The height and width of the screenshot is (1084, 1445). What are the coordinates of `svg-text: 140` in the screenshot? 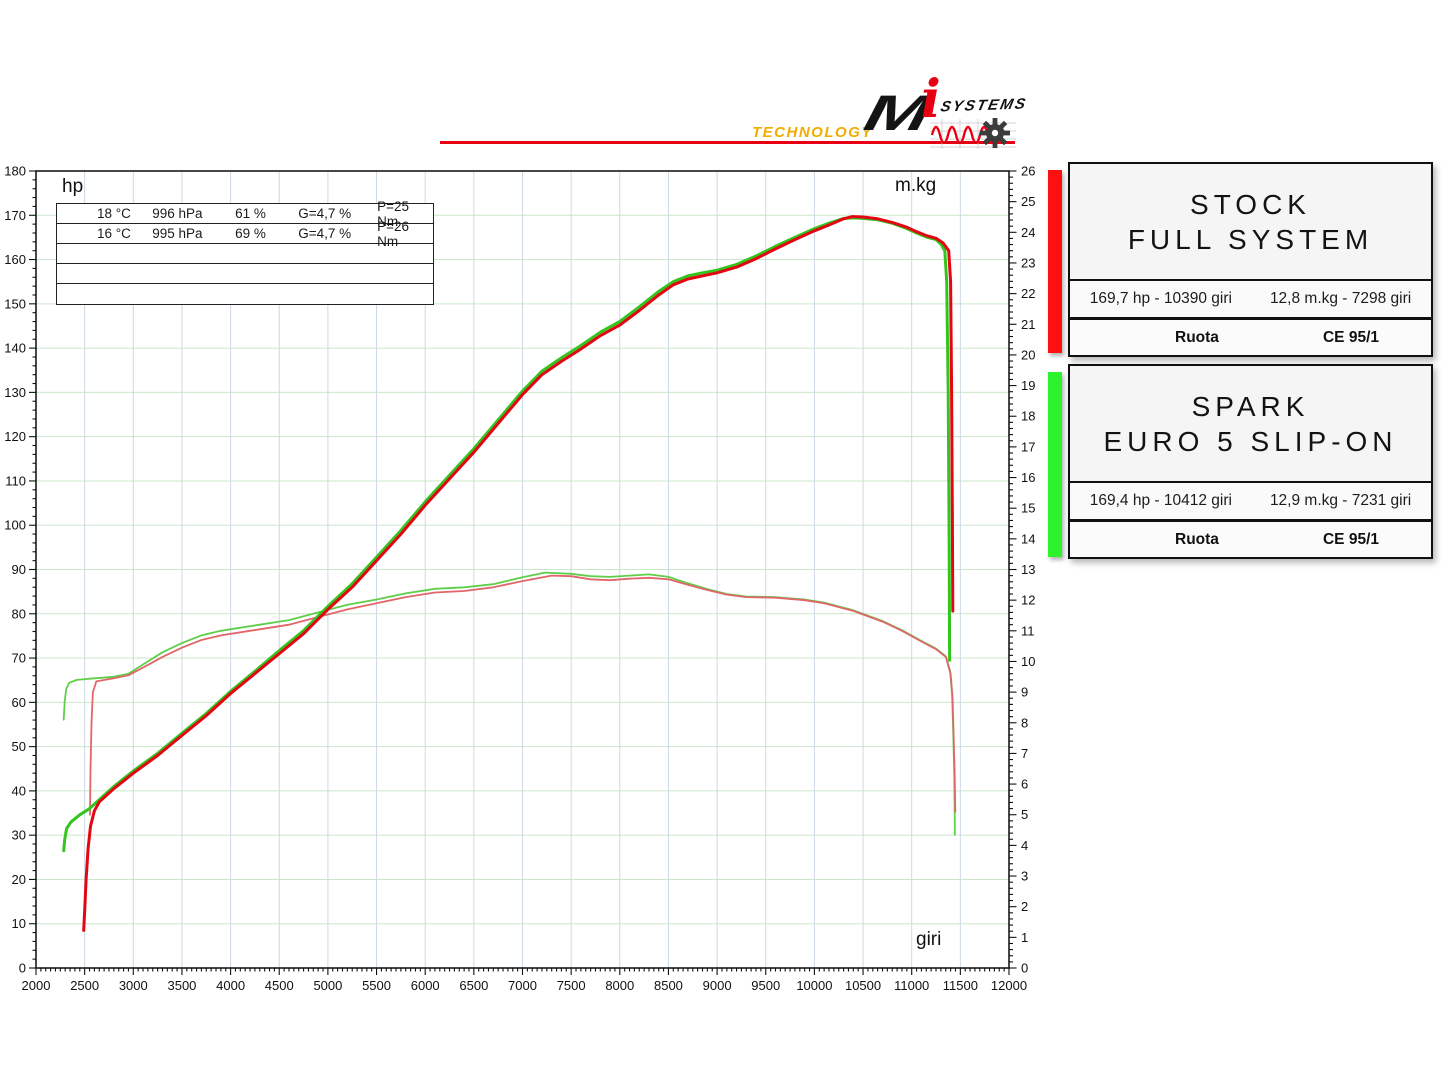 It's located at (15, 348).